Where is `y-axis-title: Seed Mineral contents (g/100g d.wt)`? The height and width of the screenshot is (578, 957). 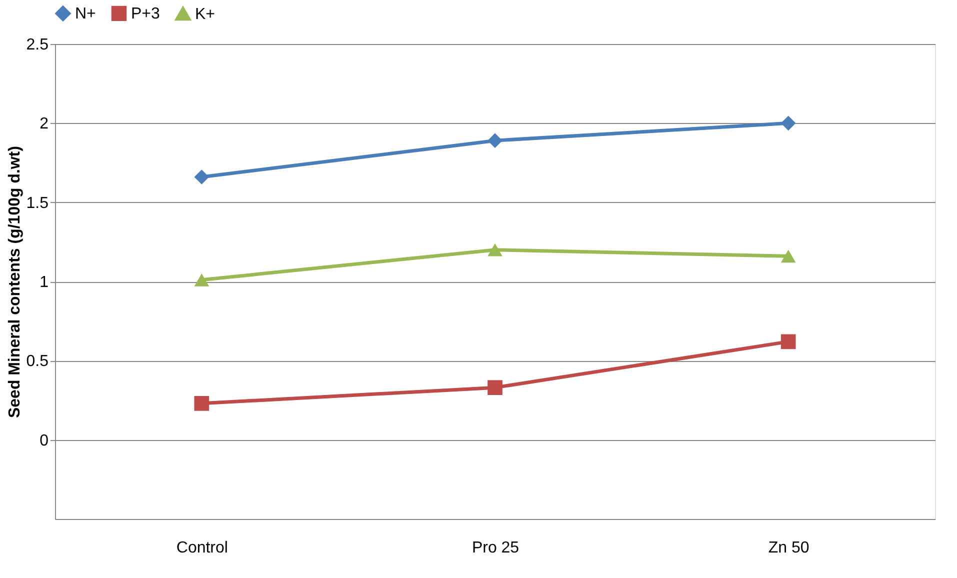
y-axis-title: Seed Mineral contents (g/100g d.wt) is located at coordinates (15, 282).